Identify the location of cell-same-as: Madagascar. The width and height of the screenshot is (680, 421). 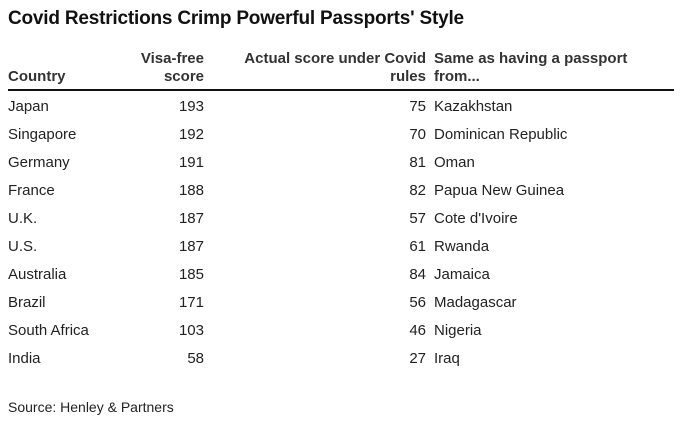
(475, 302).